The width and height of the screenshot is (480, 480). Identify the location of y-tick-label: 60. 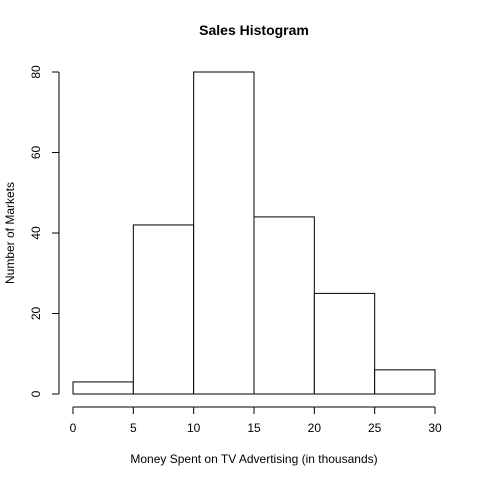
(36, 153).